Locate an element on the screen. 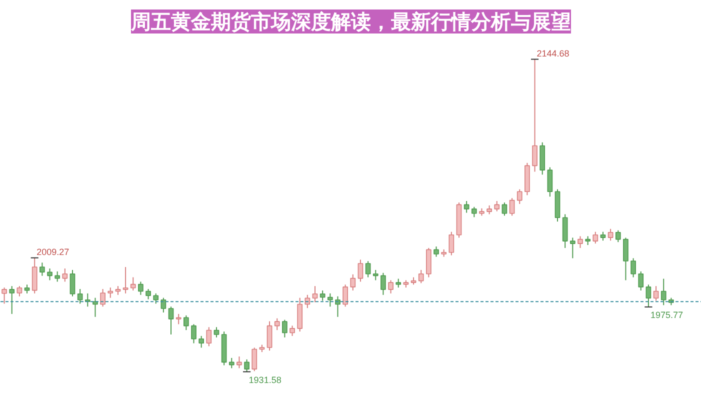 The image size is (701, 400). annotation: 1975.77 is located at coordinates (666, 315).